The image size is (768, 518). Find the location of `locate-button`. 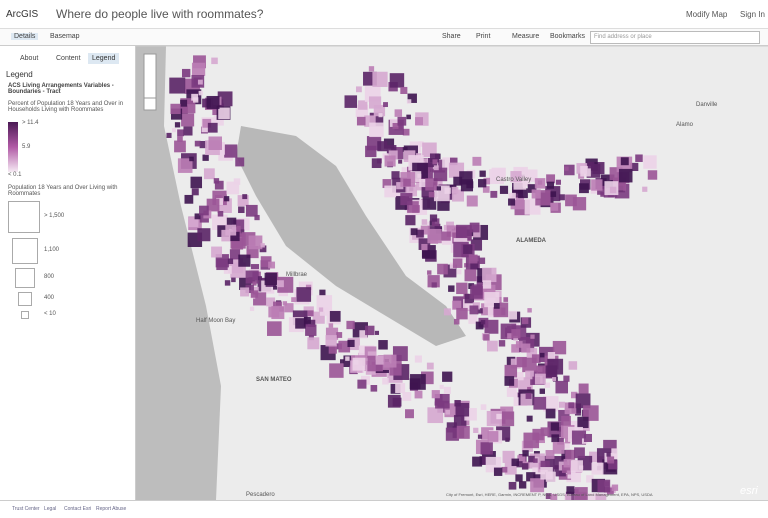

locate-button is located at coordinates (150, 104).